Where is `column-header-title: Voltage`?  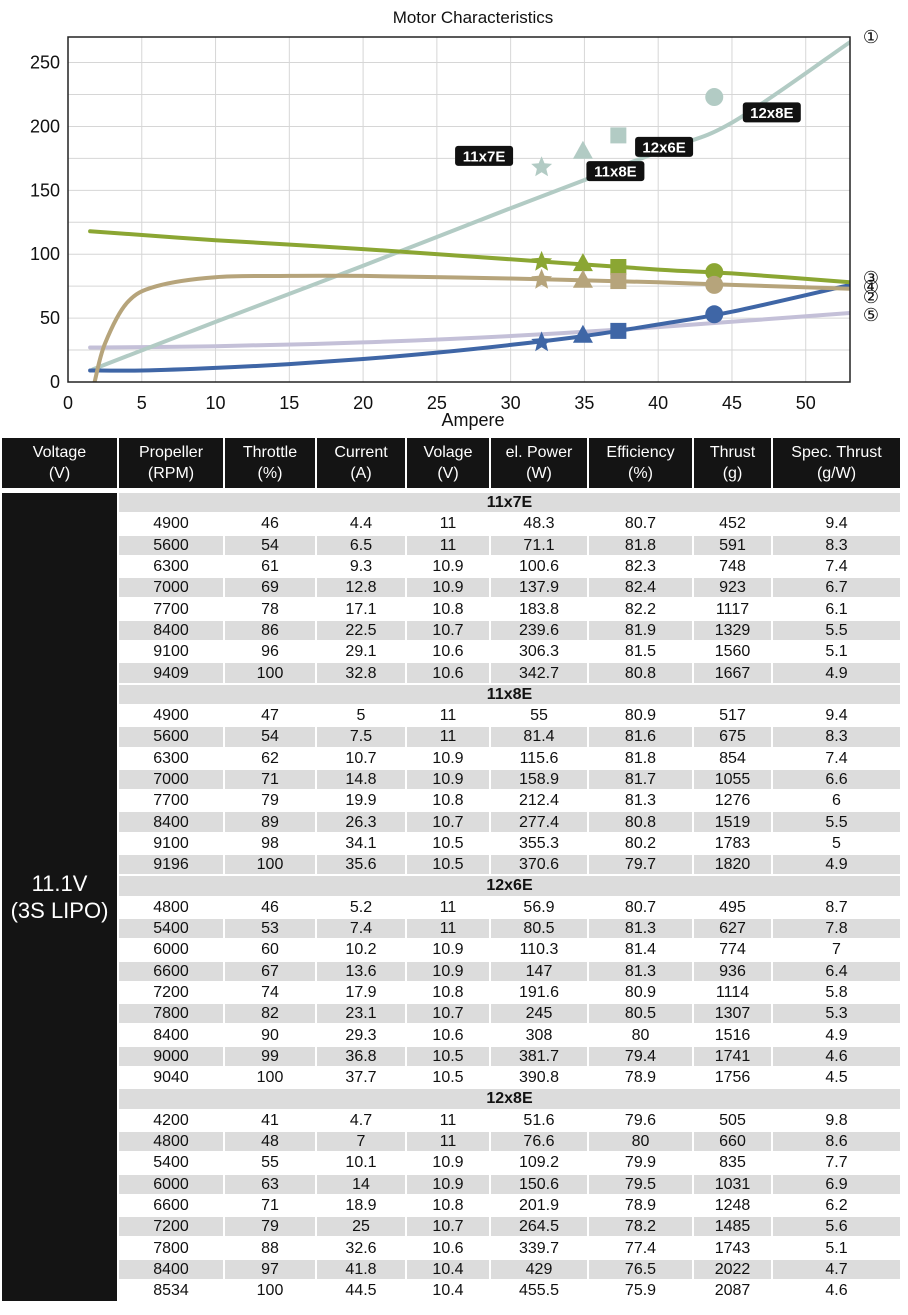
column-header-title: Voltage is located at coordinates (59, 452).